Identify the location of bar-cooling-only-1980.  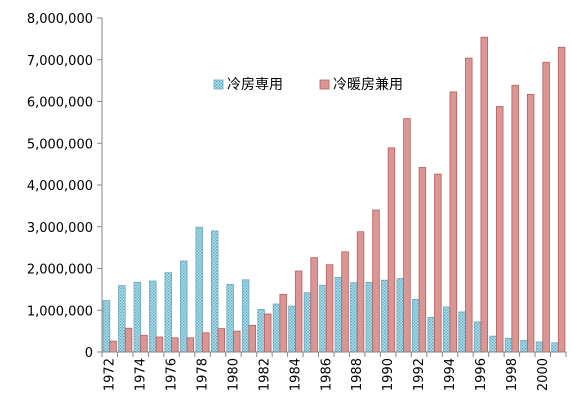
(230, 318).